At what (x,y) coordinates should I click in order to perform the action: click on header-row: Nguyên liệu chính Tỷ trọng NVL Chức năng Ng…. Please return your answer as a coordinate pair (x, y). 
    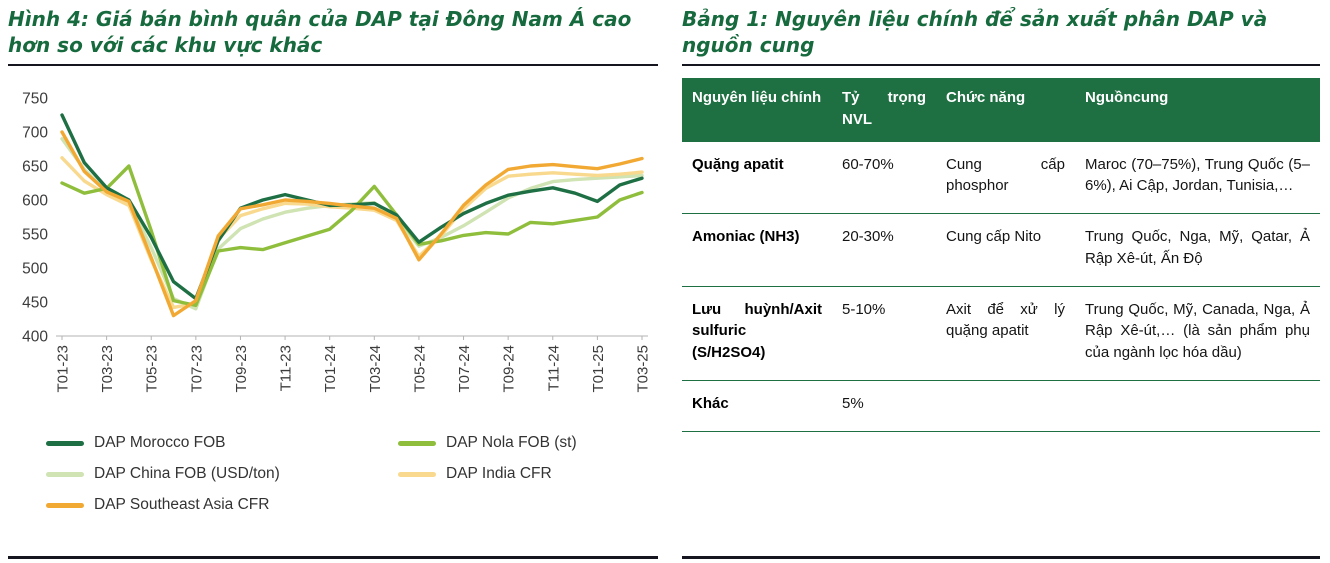
    Looking at the image, I should click on (1001, 110).